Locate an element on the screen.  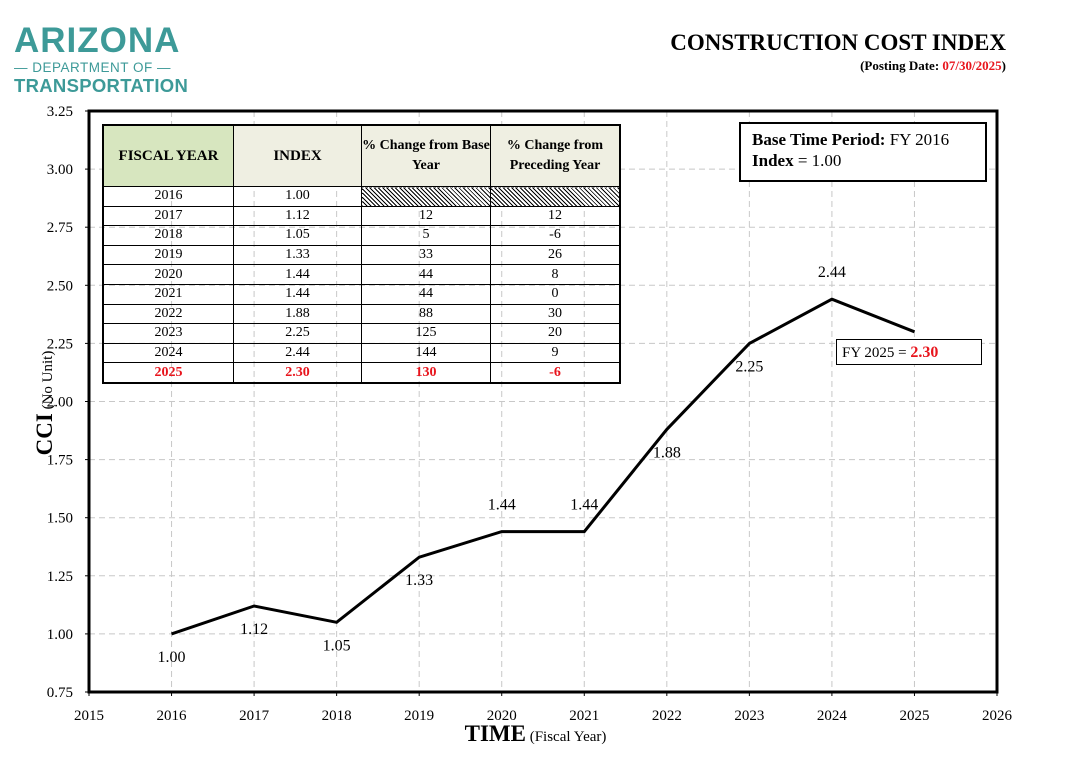
page-title: CONSTRUCTION COST INDEX is located at coordinates (838, 42).